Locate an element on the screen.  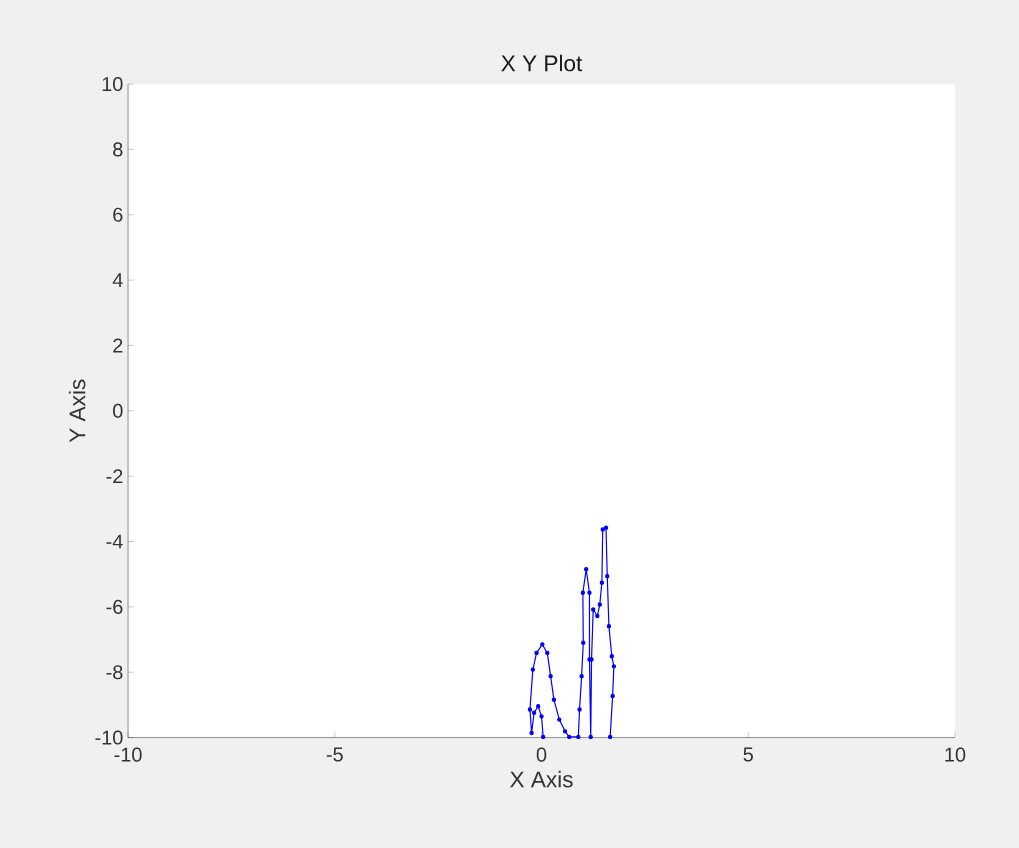
y-tick-label: 2 is located at coordinates (118, 345).